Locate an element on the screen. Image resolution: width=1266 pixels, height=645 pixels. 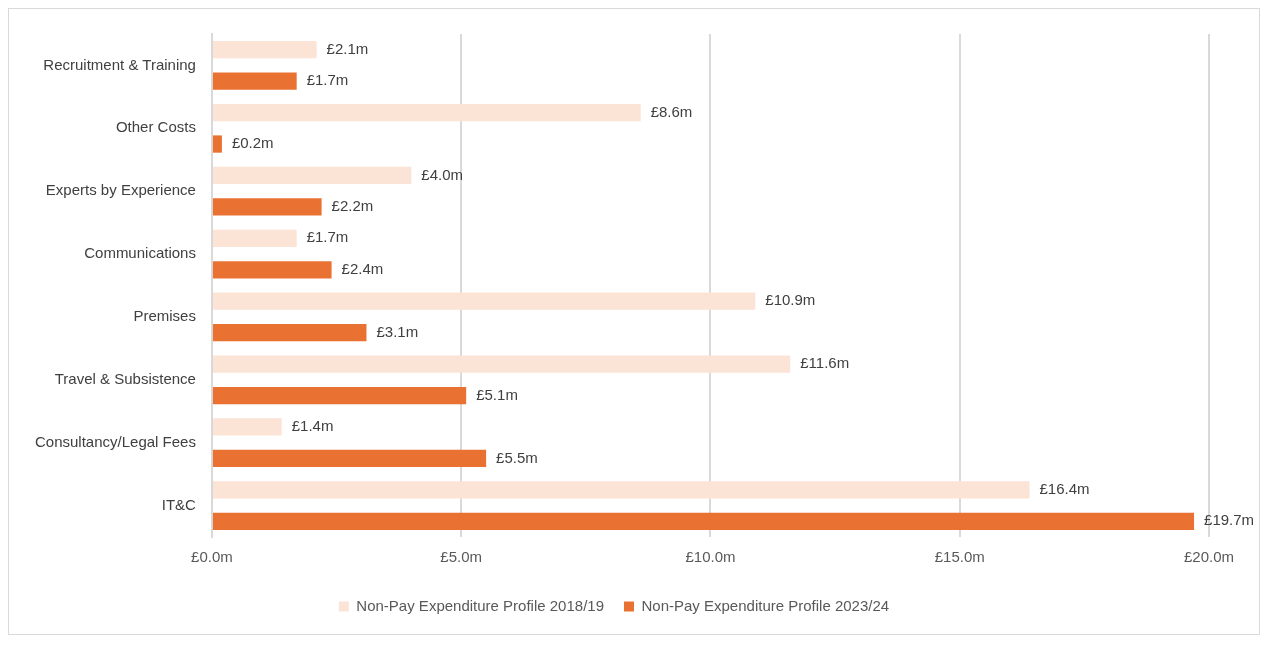
data-label: £5.5m is located at coordinates (517, 457).